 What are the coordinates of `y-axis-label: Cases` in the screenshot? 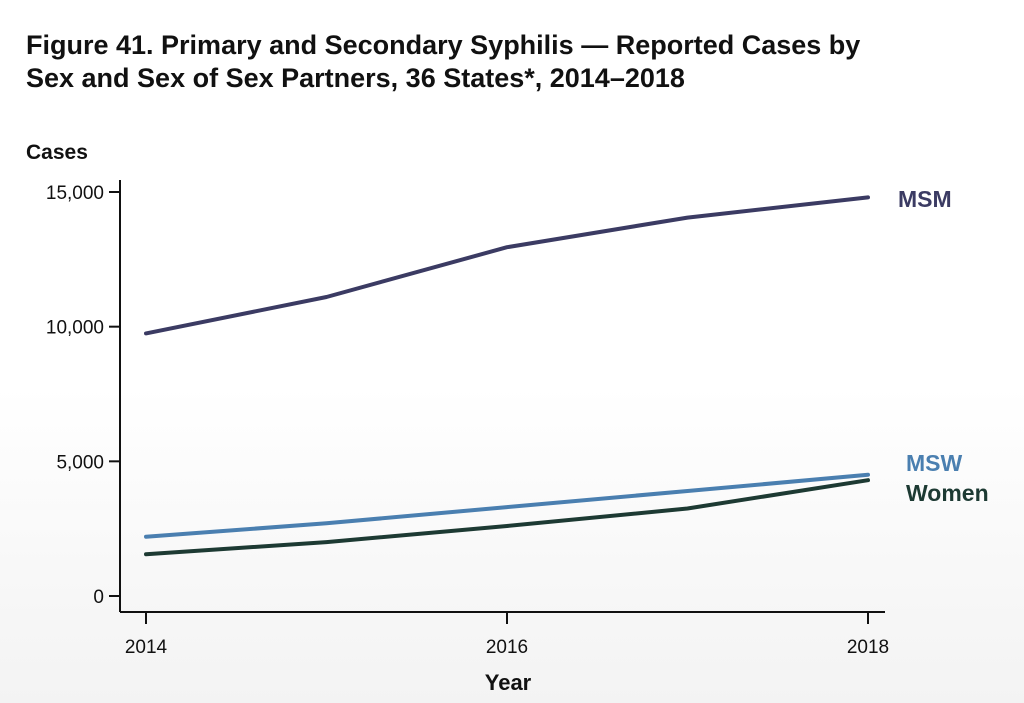 It's located at (57, 152).